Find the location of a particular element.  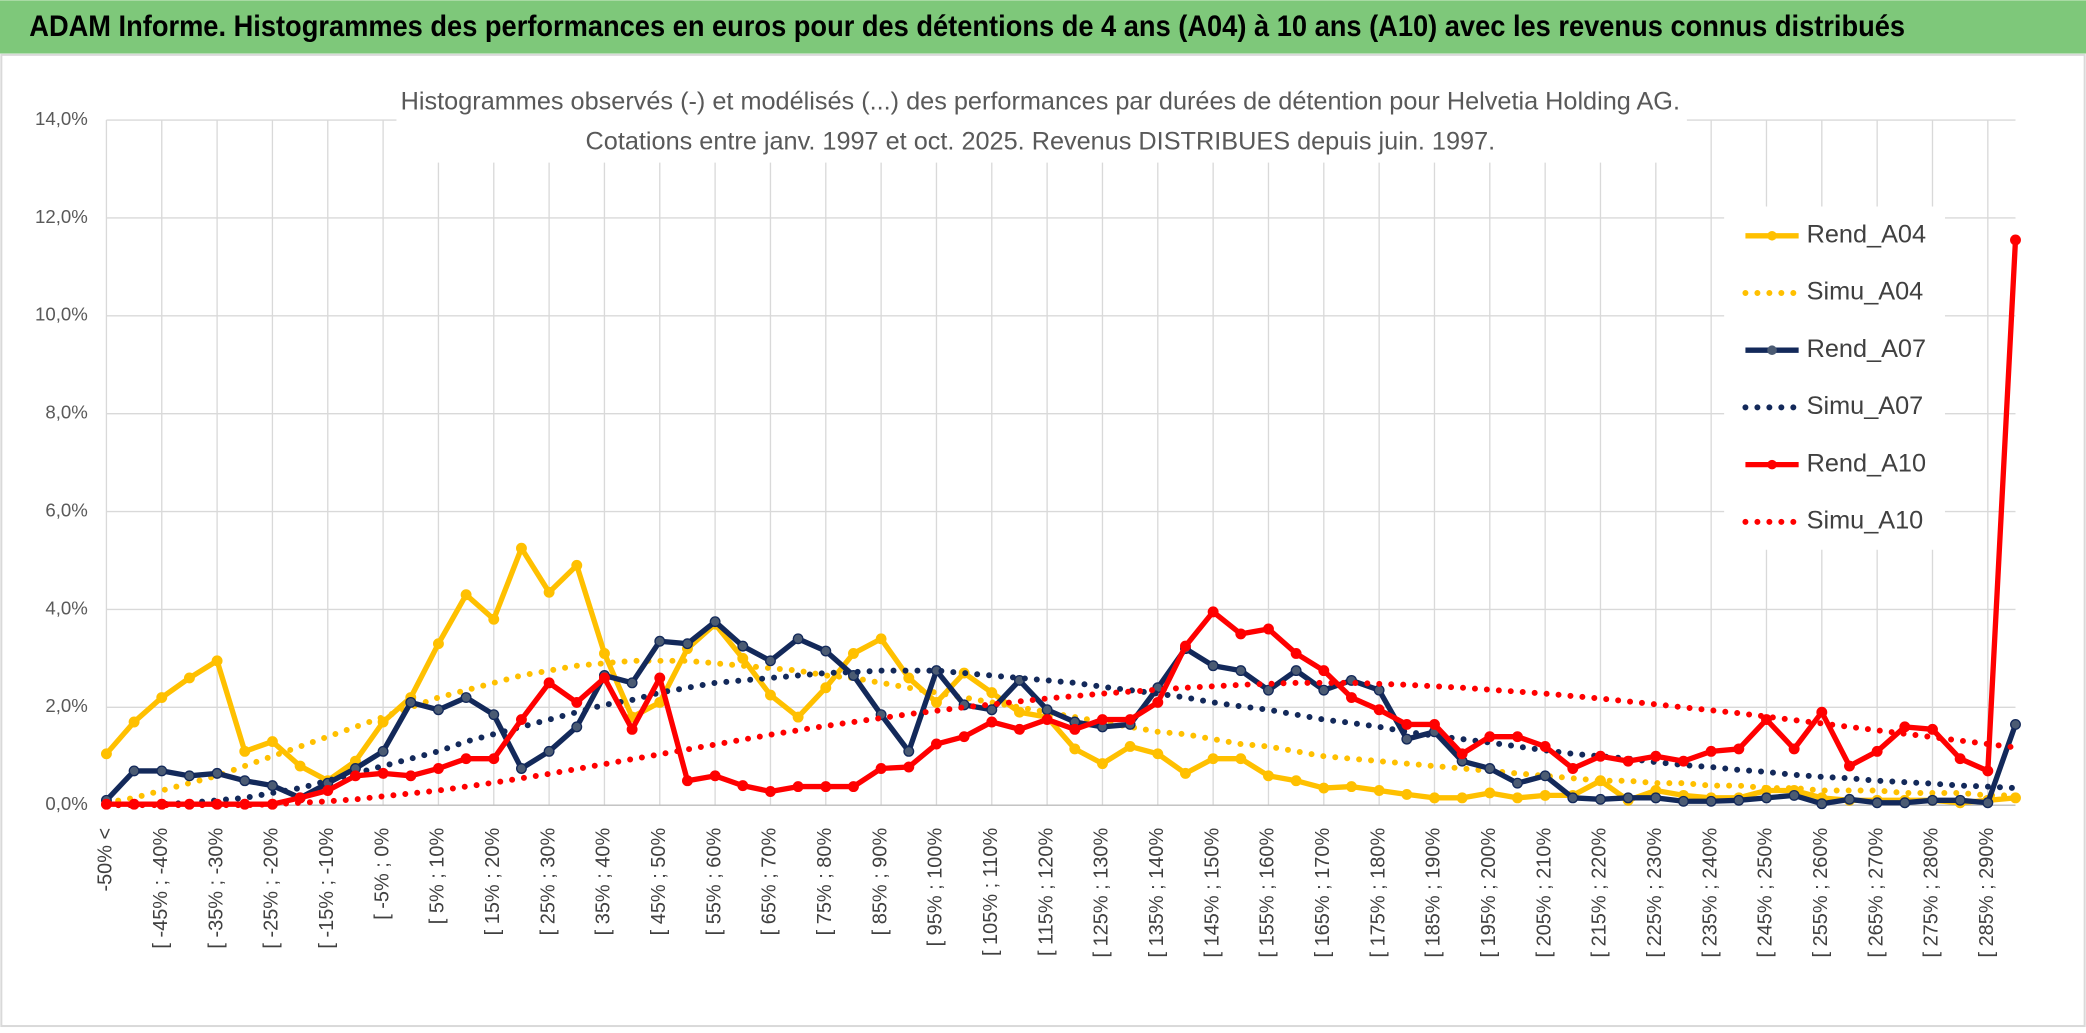

legend-label: Simu_A07 is located at coordinates (1865, 406).